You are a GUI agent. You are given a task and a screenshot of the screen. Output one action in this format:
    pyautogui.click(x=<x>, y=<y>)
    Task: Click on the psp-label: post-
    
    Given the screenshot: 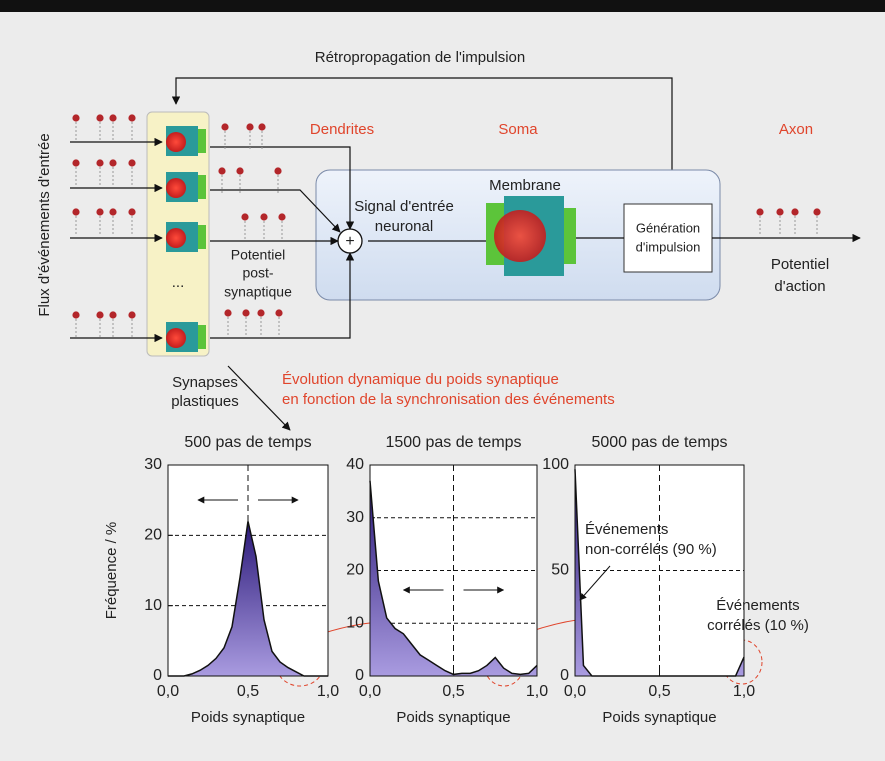 What is the action you would take?
    pyautogui.click(x=257, y=273)
    